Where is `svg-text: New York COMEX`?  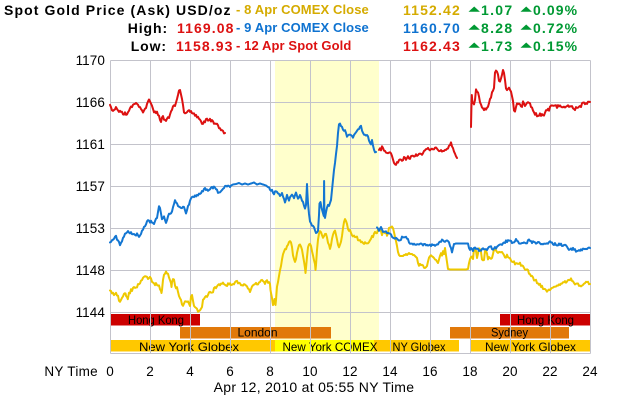
svg-text: New York COMEX is located at coordinates (330, 347).